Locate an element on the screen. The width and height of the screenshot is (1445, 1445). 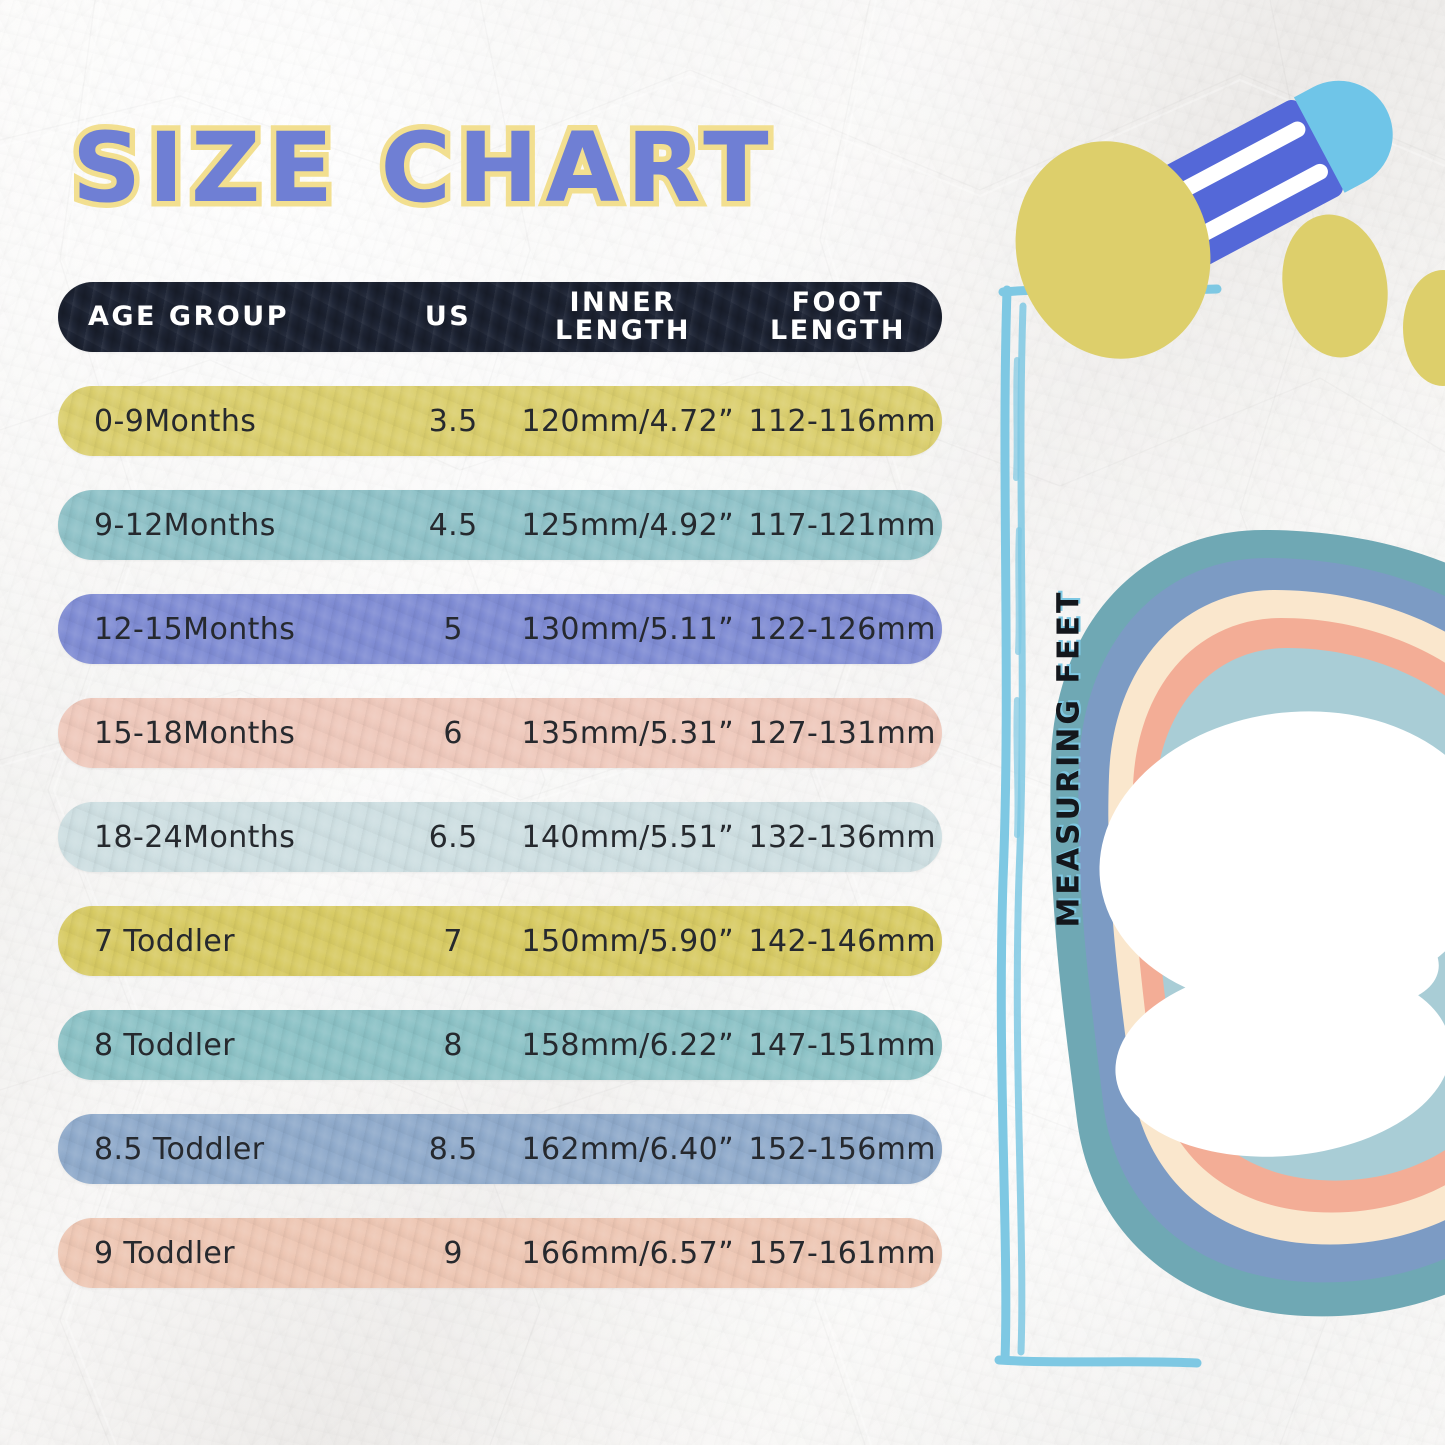
column-header-foot-length-line1: FOOT is located at coordinates (838, 302).